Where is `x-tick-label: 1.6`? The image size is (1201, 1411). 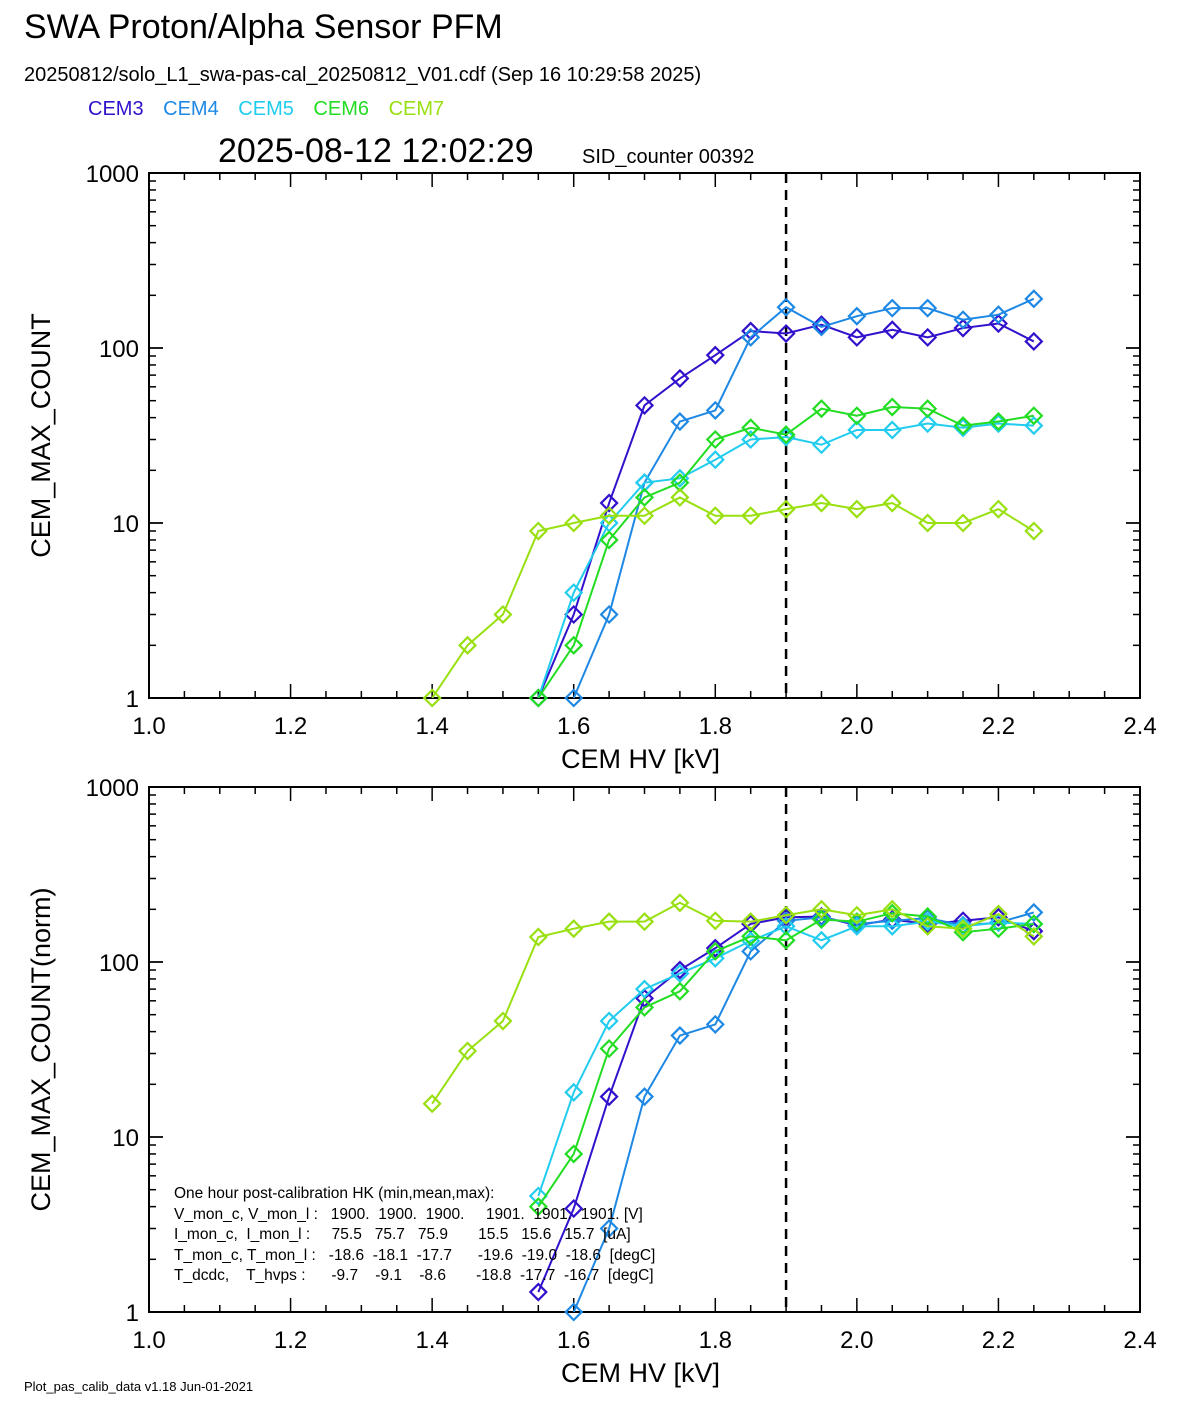 x-tick-label: 1.6 is located at coordinates (573, 1340).